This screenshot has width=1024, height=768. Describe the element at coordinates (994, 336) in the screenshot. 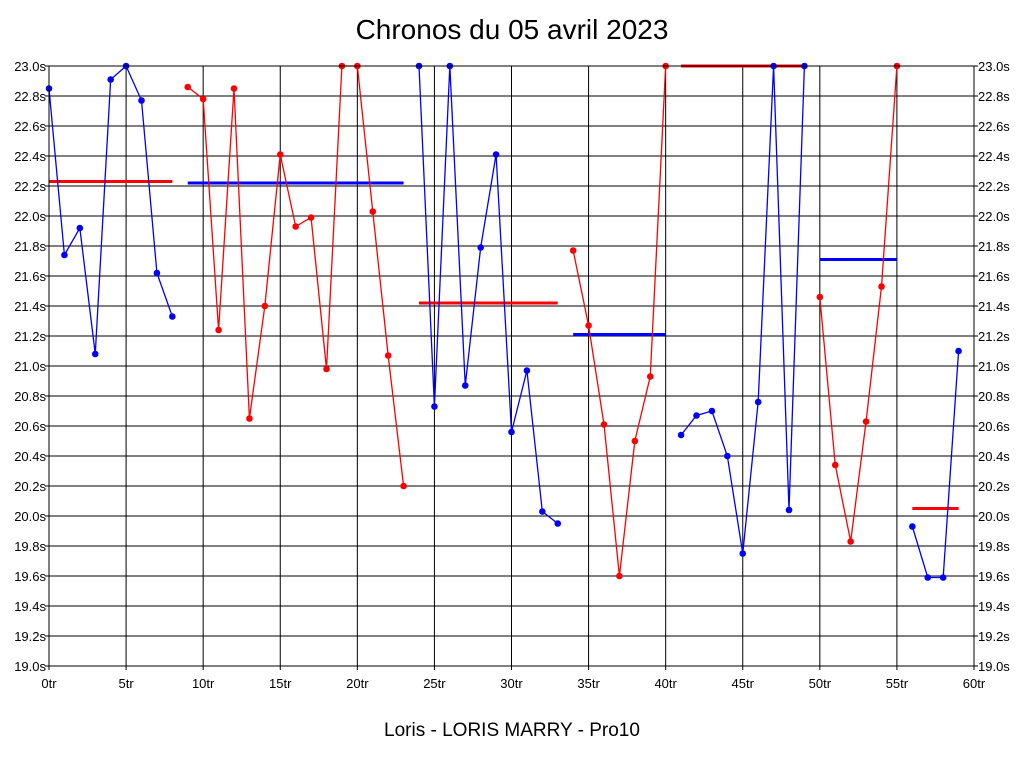

I see `y-tick-label-right: 21.2s` at that location.